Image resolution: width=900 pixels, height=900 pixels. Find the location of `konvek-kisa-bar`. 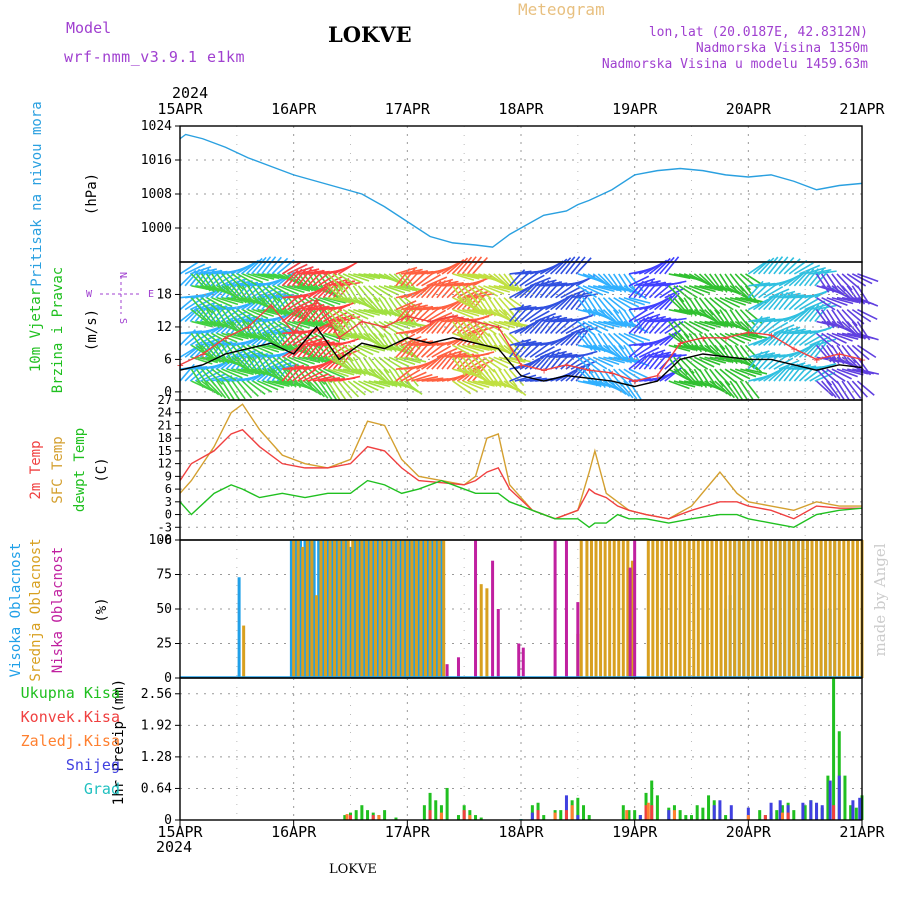

konvek-kisa-bar is located at coordinates (834, 812).